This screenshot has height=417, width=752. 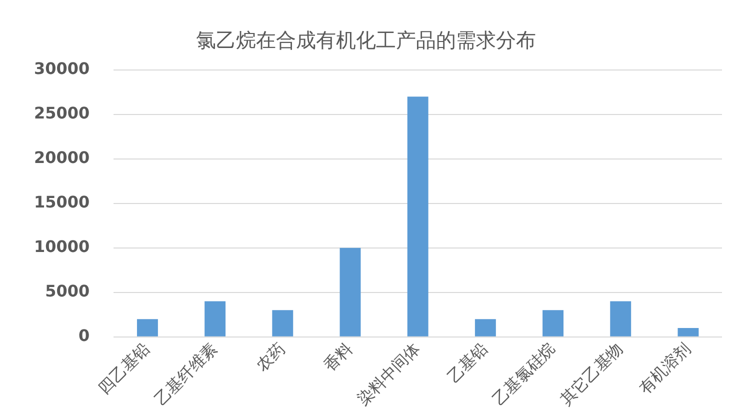 I want to click on y-tick-label: 10000, so click(x=62, y=246).